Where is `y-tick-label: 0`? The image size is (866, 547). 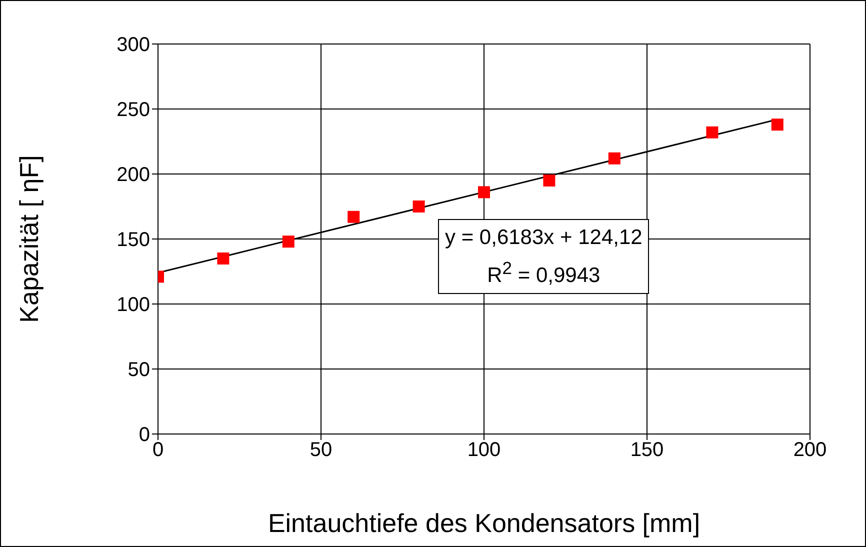
y-tick-label: 0 is located at coordinates (144, 435).